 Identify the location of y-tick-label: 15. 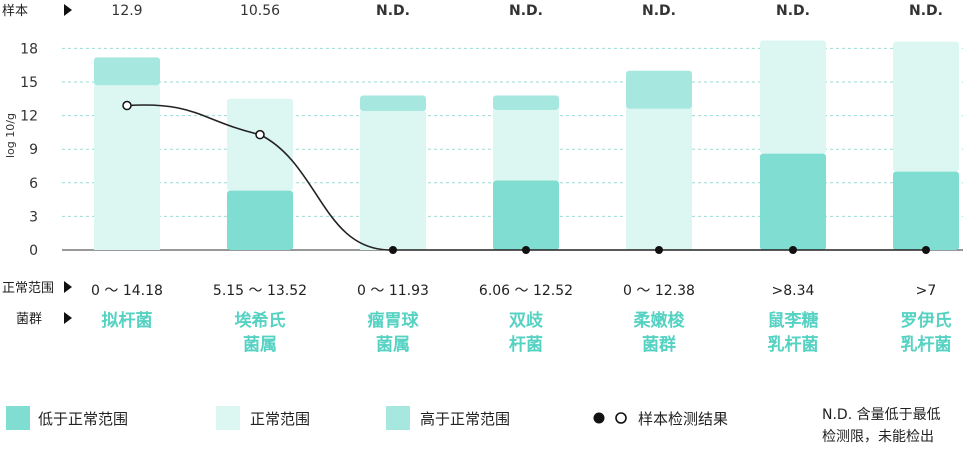
(29, 83).